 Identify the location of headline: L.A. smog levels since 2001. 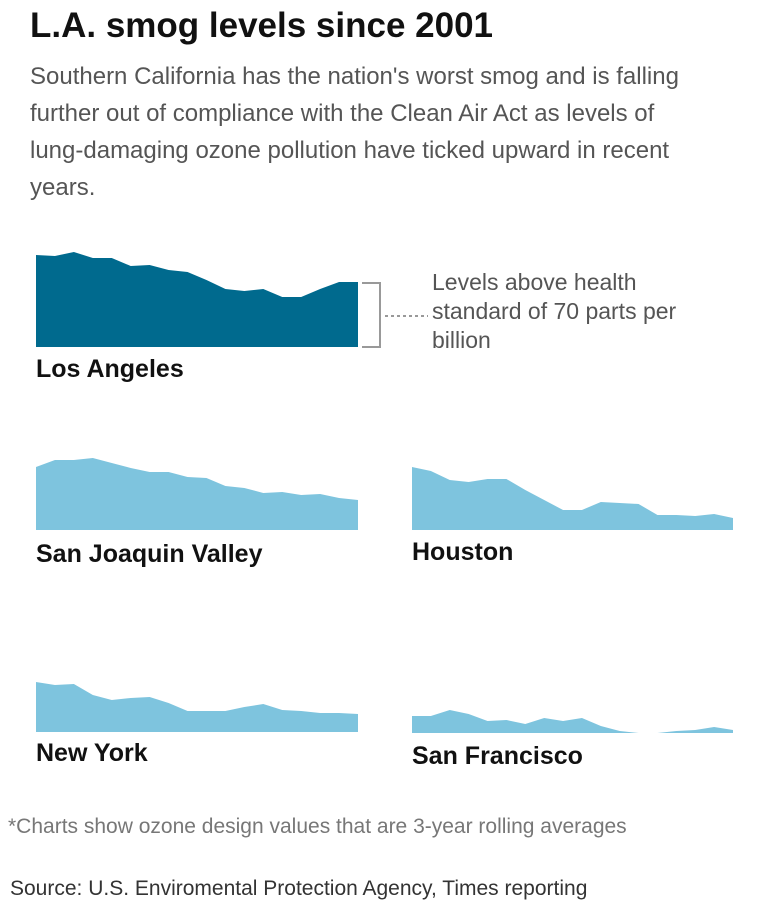
(262, 25).